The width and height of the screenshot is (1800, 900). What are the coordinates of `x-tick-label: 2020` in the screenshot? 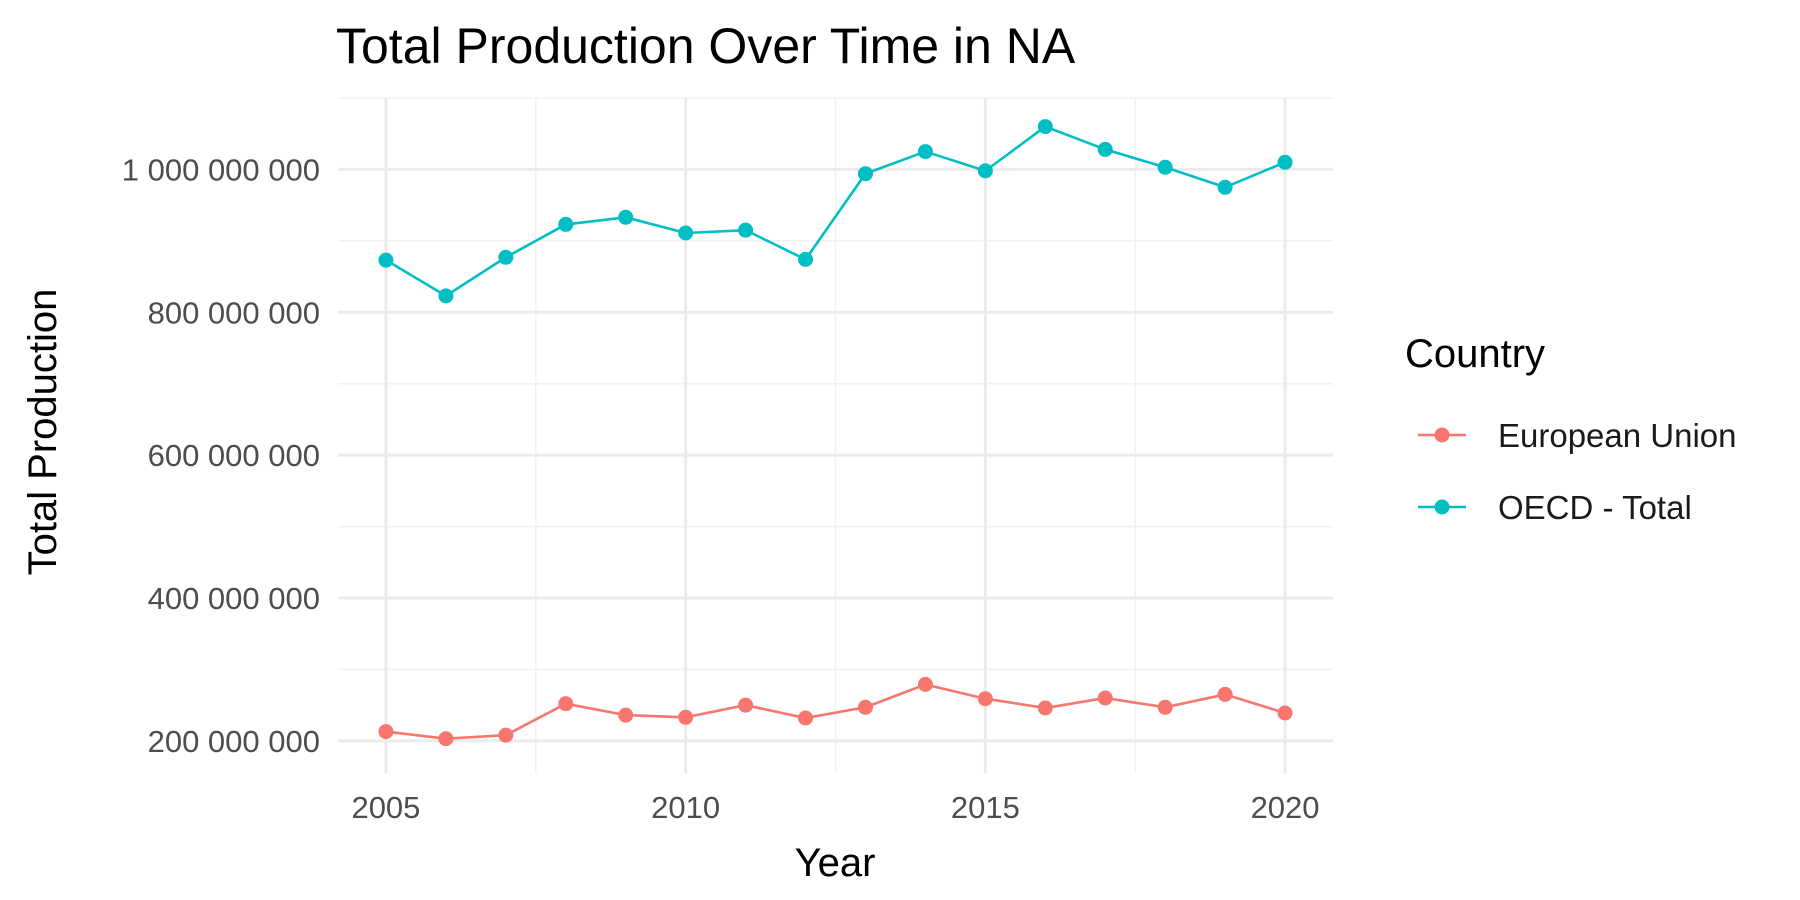 It's located at (1285, 807).